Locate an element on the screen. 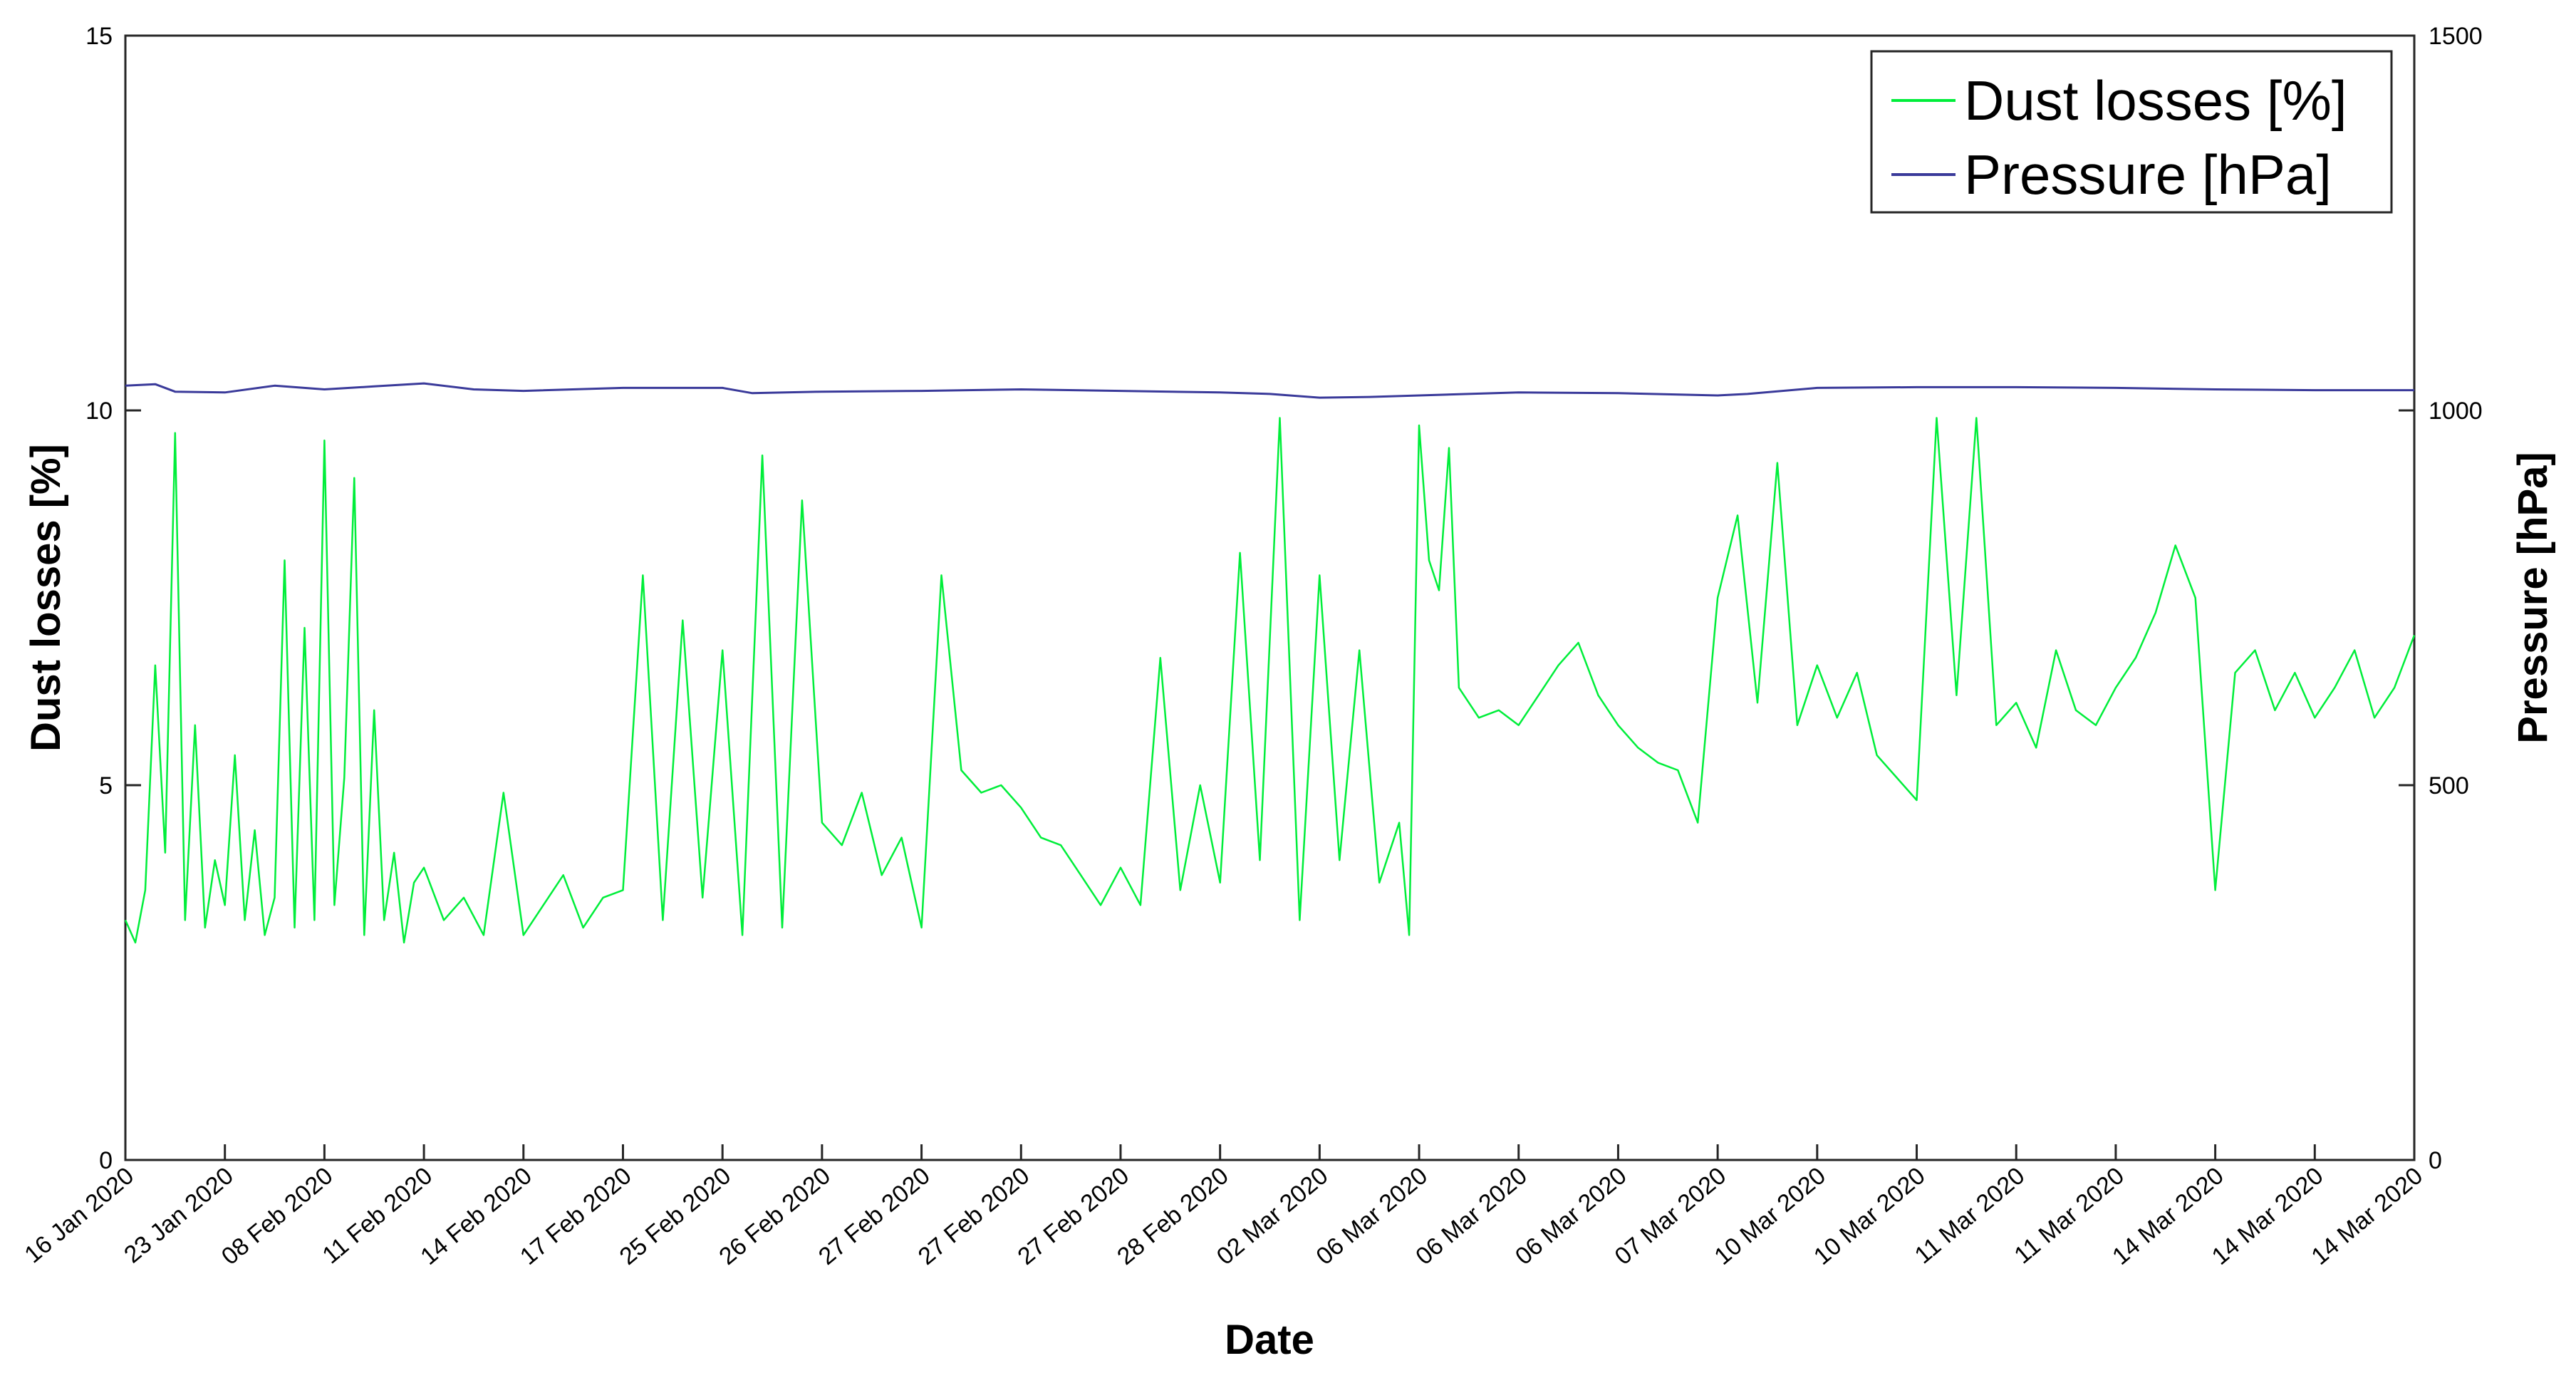  right-y-tick-label: 1000 is located at coordinates (2456, 411).